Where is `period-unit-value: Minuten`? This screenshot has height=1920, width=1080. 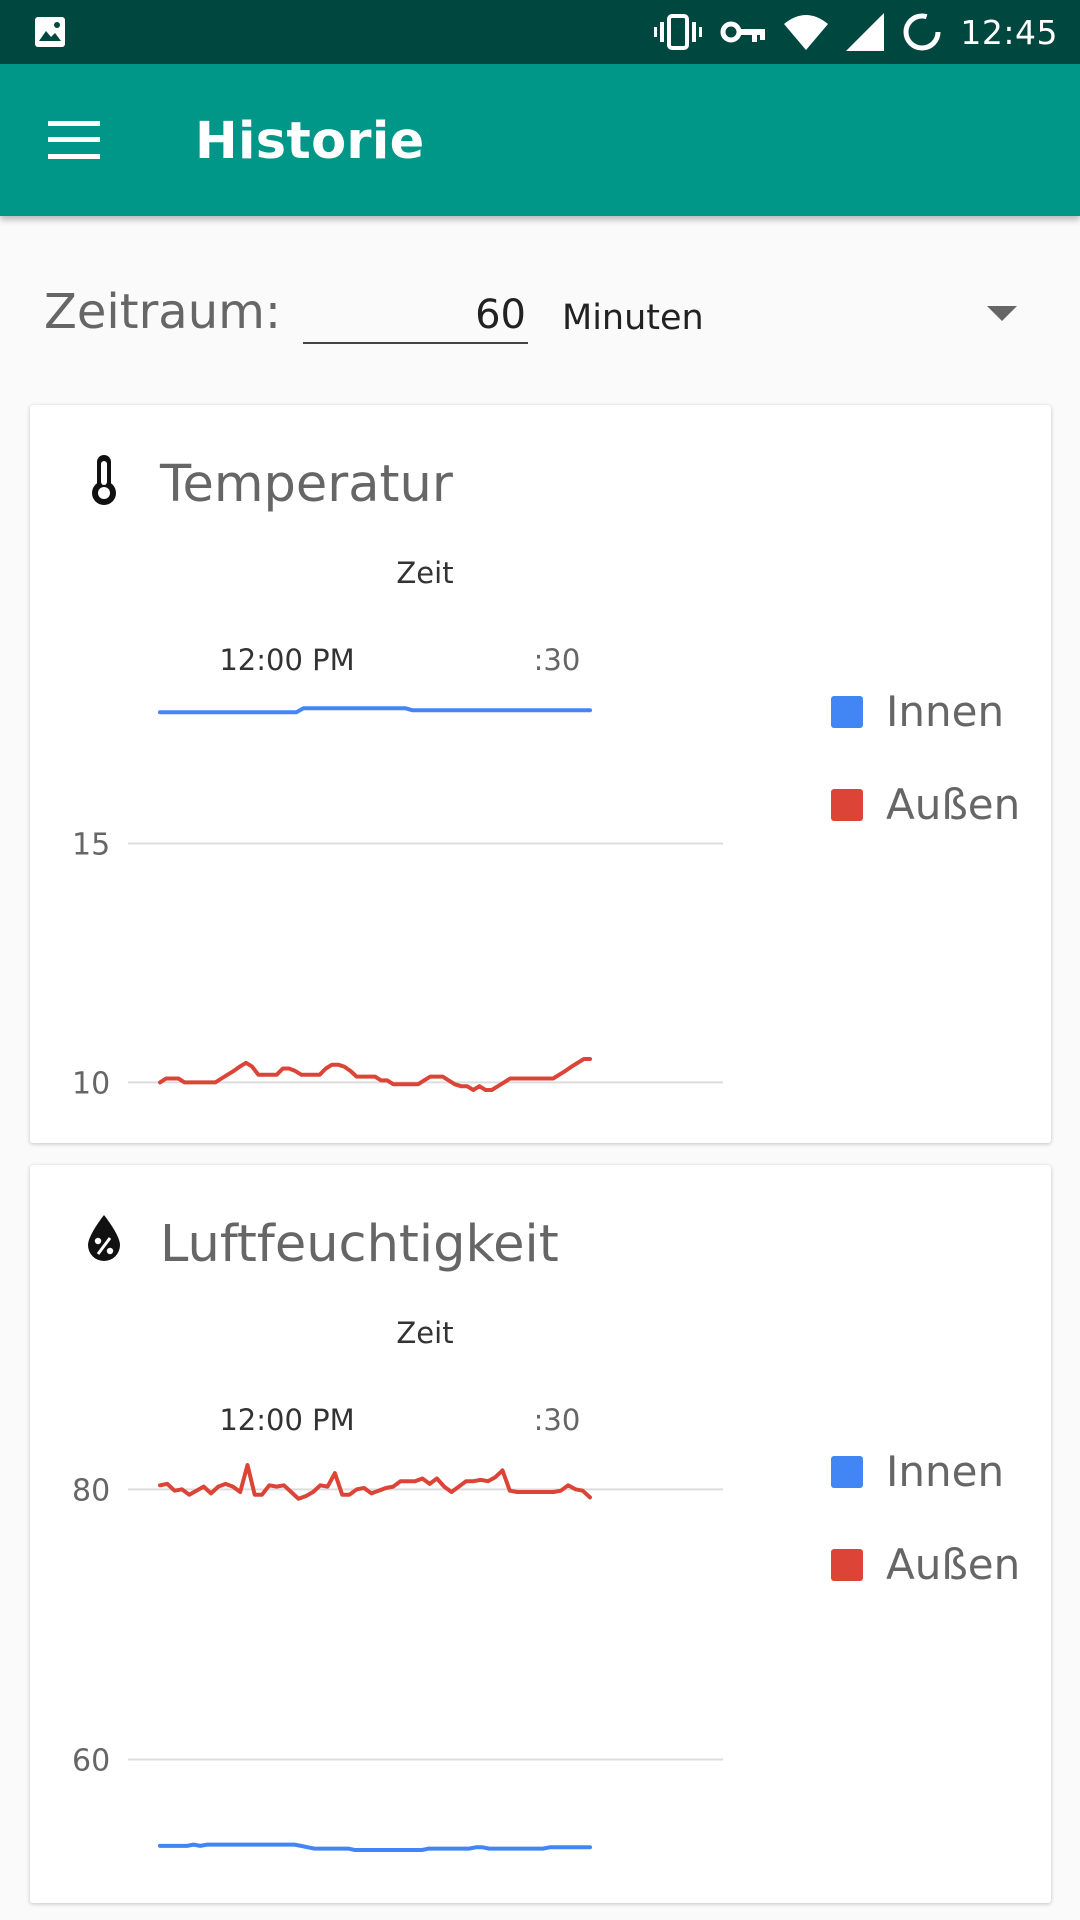 period-unit-value: Minuten is located at coordinates (633, 318).